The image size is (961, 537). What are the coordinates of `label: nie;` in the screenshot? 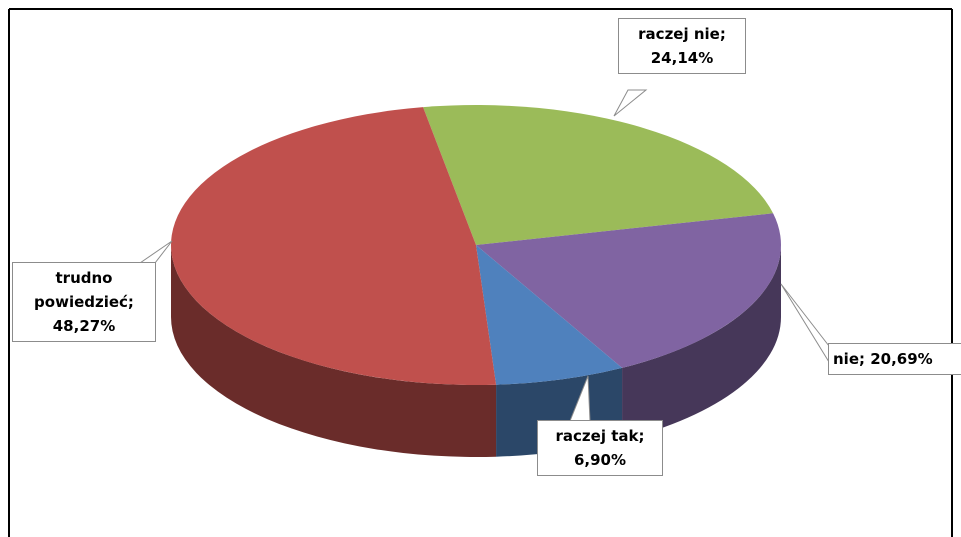 It's located at (849, 359).